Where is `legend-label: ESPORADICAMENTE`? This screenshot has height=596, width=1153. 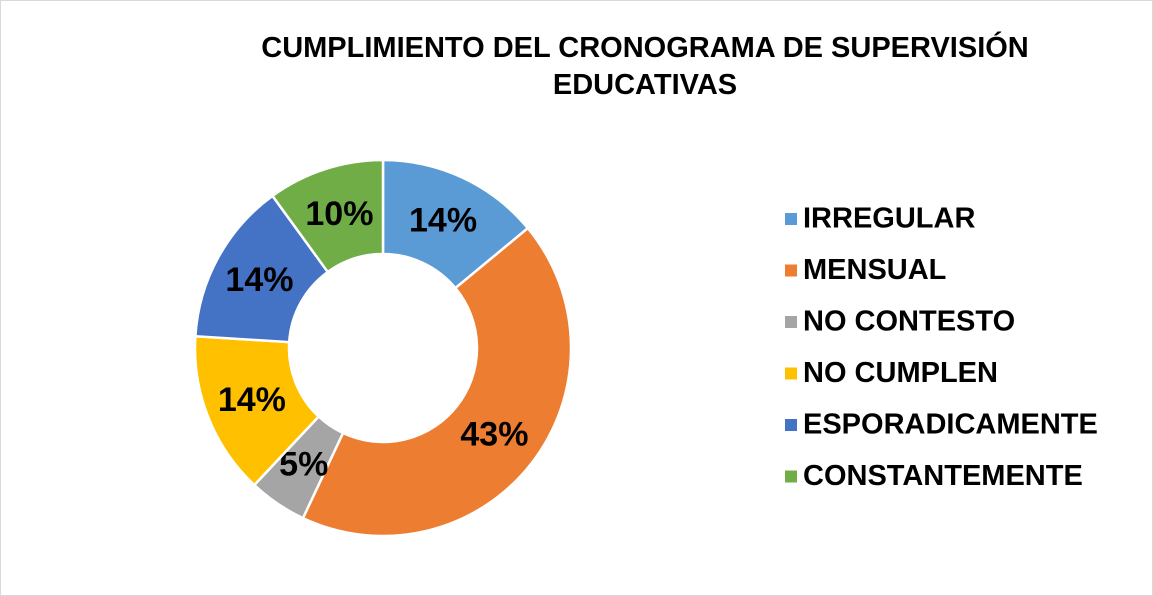 legend-label: ESPORADICAMENTE is located at coordinates (950, 425).